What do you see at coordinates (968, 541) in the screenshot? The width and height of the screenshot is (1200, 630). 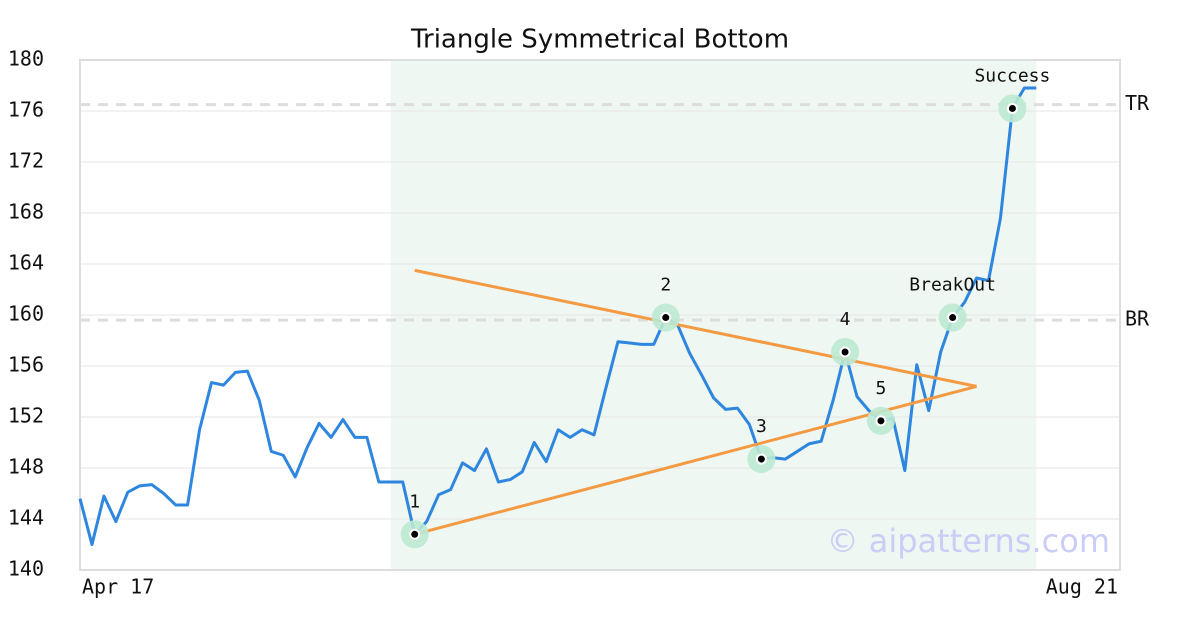 I see `watermark: © aipatterns.com` at bounding box center [968, 541].